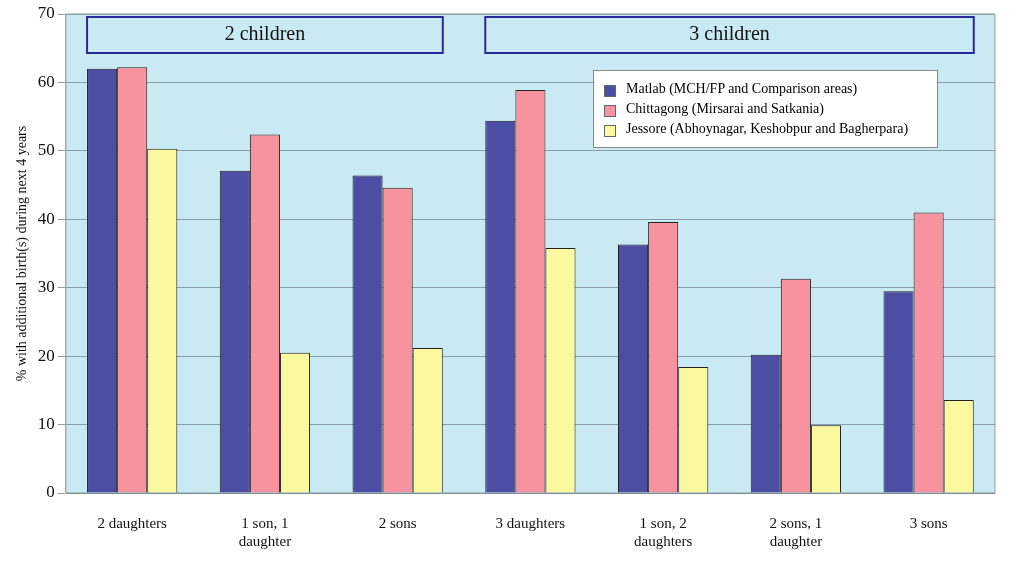 The width and height of the screenshot is (1017, 585). Describe the element at coordinates (767, 129) in the screenshot. I see `legend-label: Jessore (Abhoynagar, Keshobpur and Bagherpara)` at that location.